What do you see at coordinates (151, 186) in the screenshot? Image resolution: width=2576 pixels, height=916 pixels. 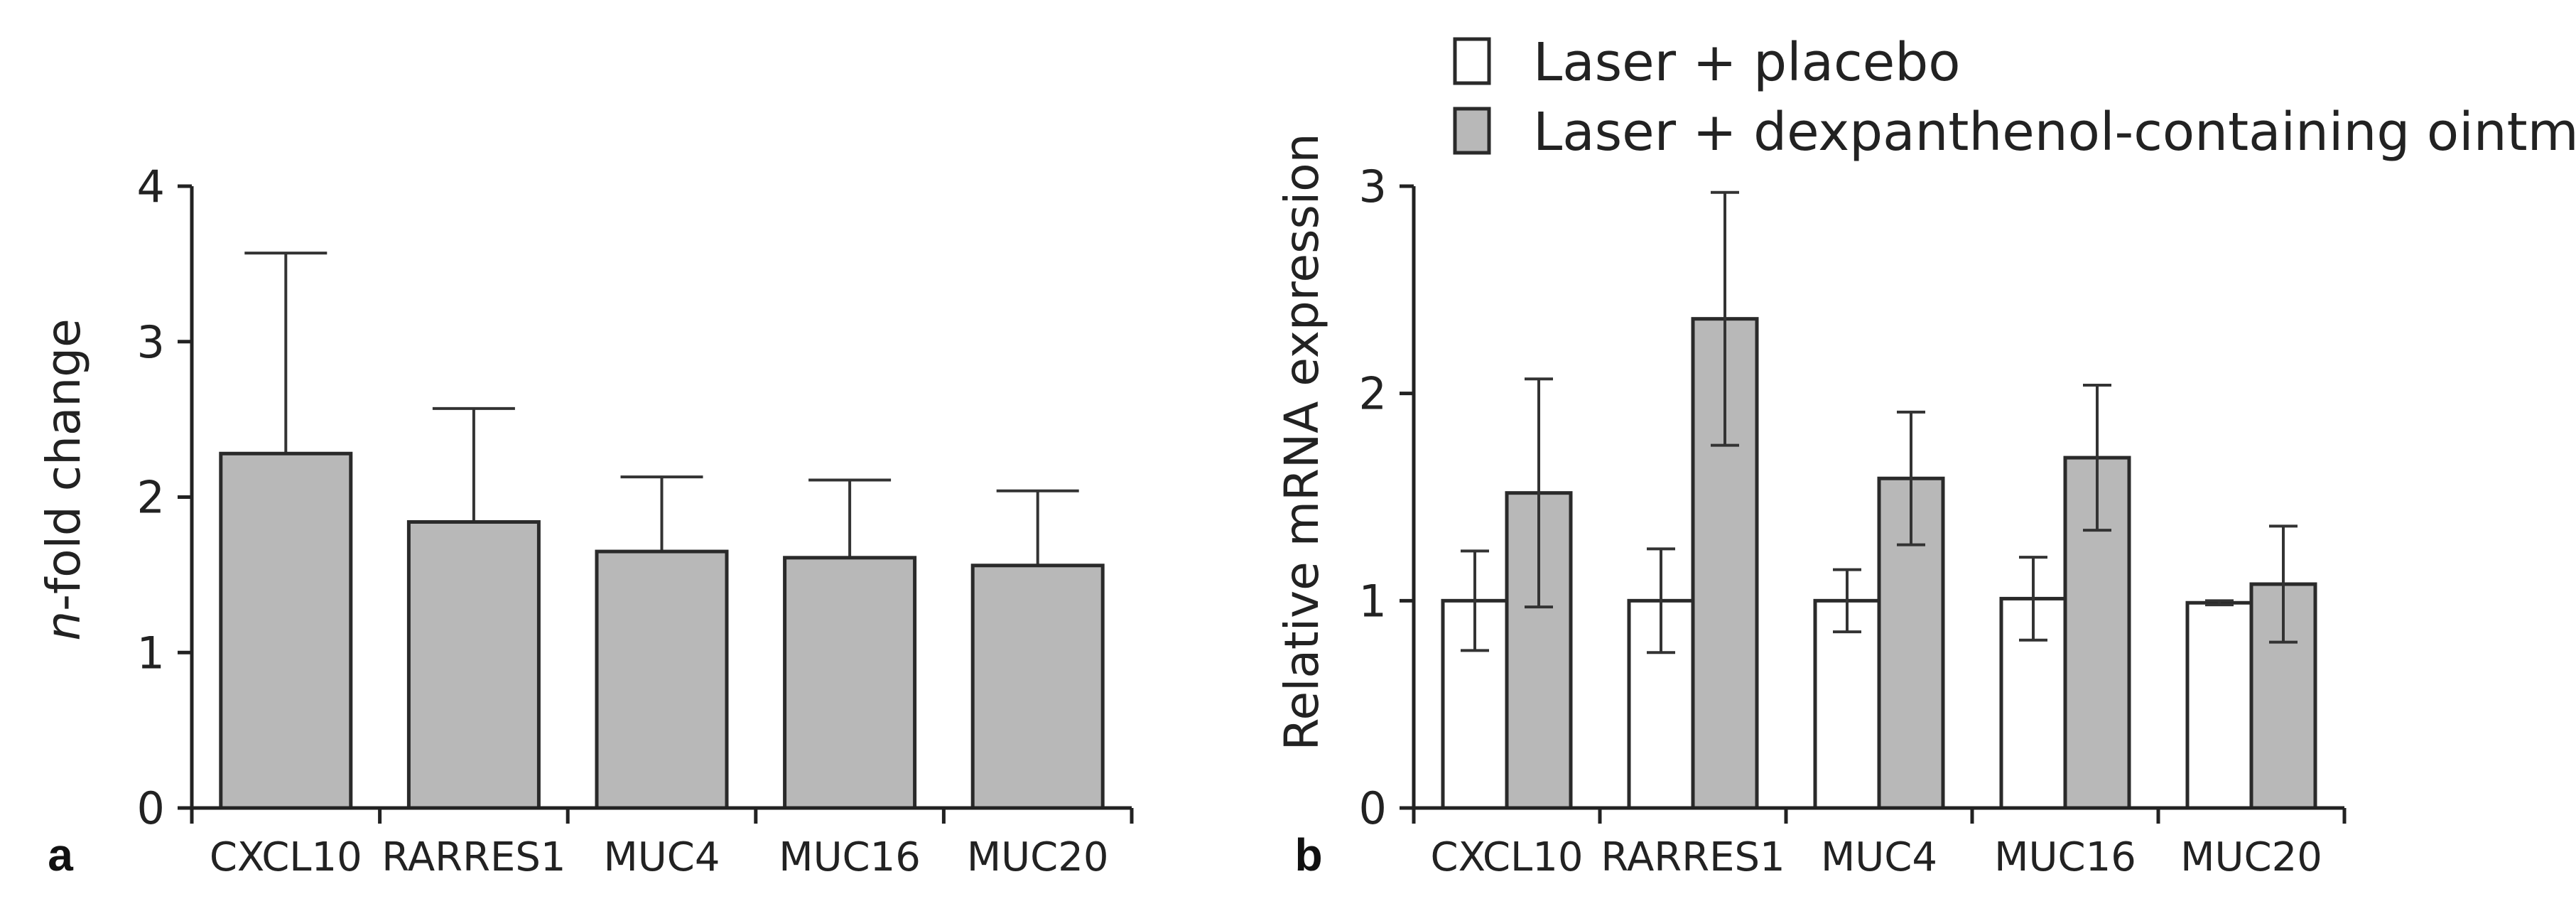 I see `panel-a-y-tick-label: 4` at bounding box center [151, 186].